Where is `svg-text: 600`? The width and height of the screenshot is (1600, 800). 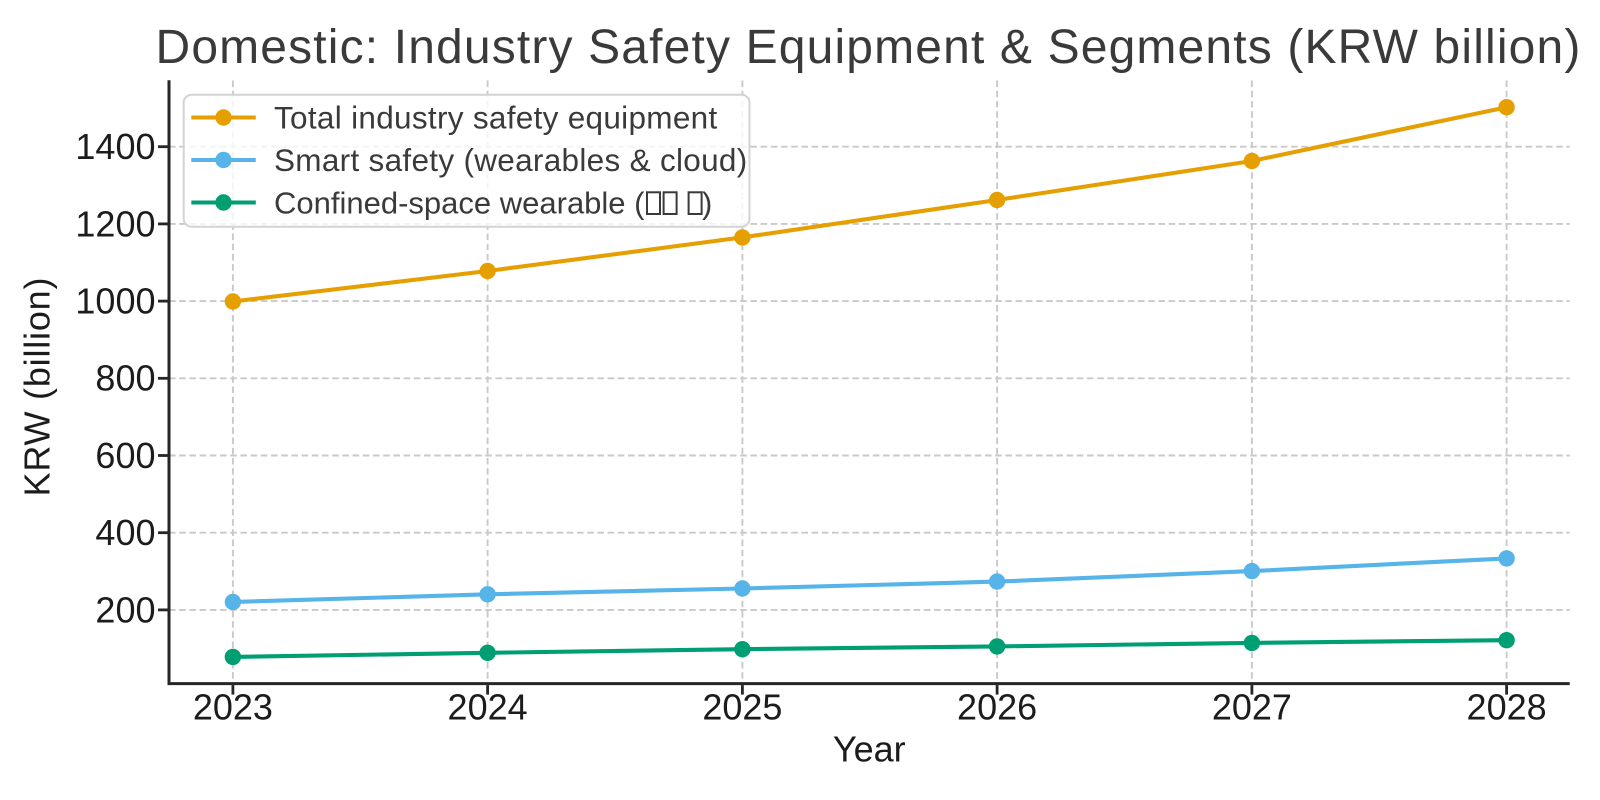 svg-text: 600 is located at coordinates (125, 455).